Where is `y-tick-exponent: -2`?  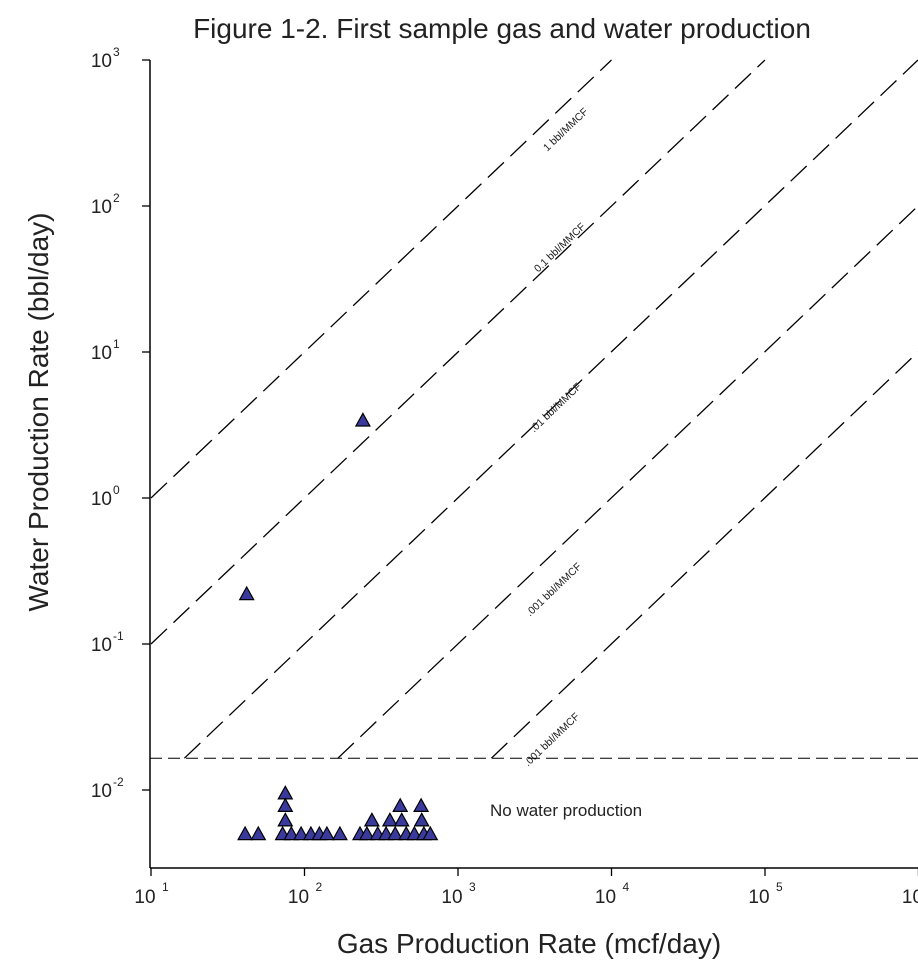
y-tick-exponent: -2 is located at coordinates (118, 782).